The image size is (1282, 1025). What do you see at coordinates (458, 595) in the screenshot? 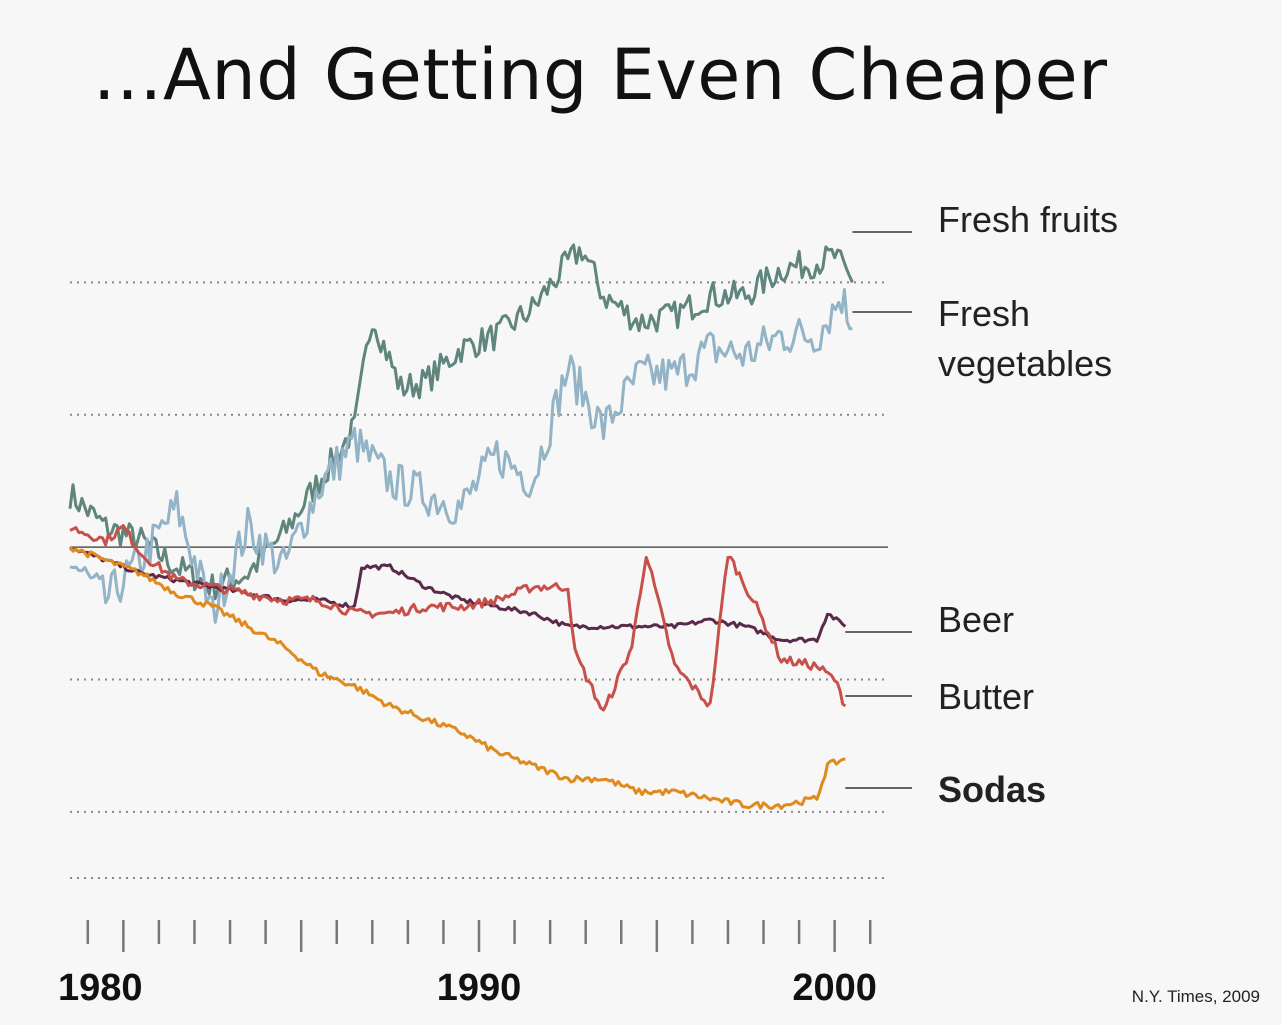
I see `series-line-beer` at bounding box center [458, 595].